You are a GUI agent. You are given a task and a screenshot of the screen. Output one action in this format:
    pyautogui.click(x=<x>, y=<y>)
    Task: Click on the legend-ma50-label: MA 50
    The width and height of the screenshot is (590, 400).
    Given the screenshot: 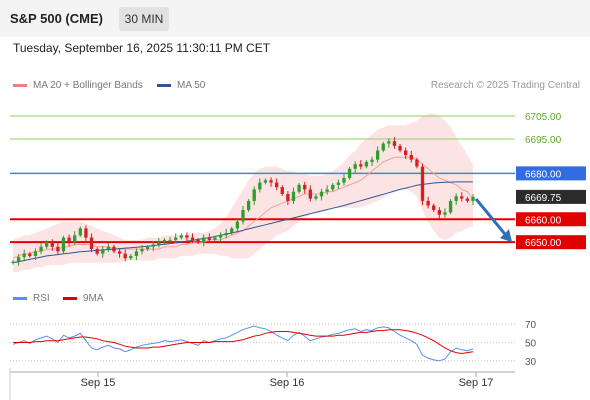 What is the action you would take?
    pyautogui.click(x=191, y=85)
    